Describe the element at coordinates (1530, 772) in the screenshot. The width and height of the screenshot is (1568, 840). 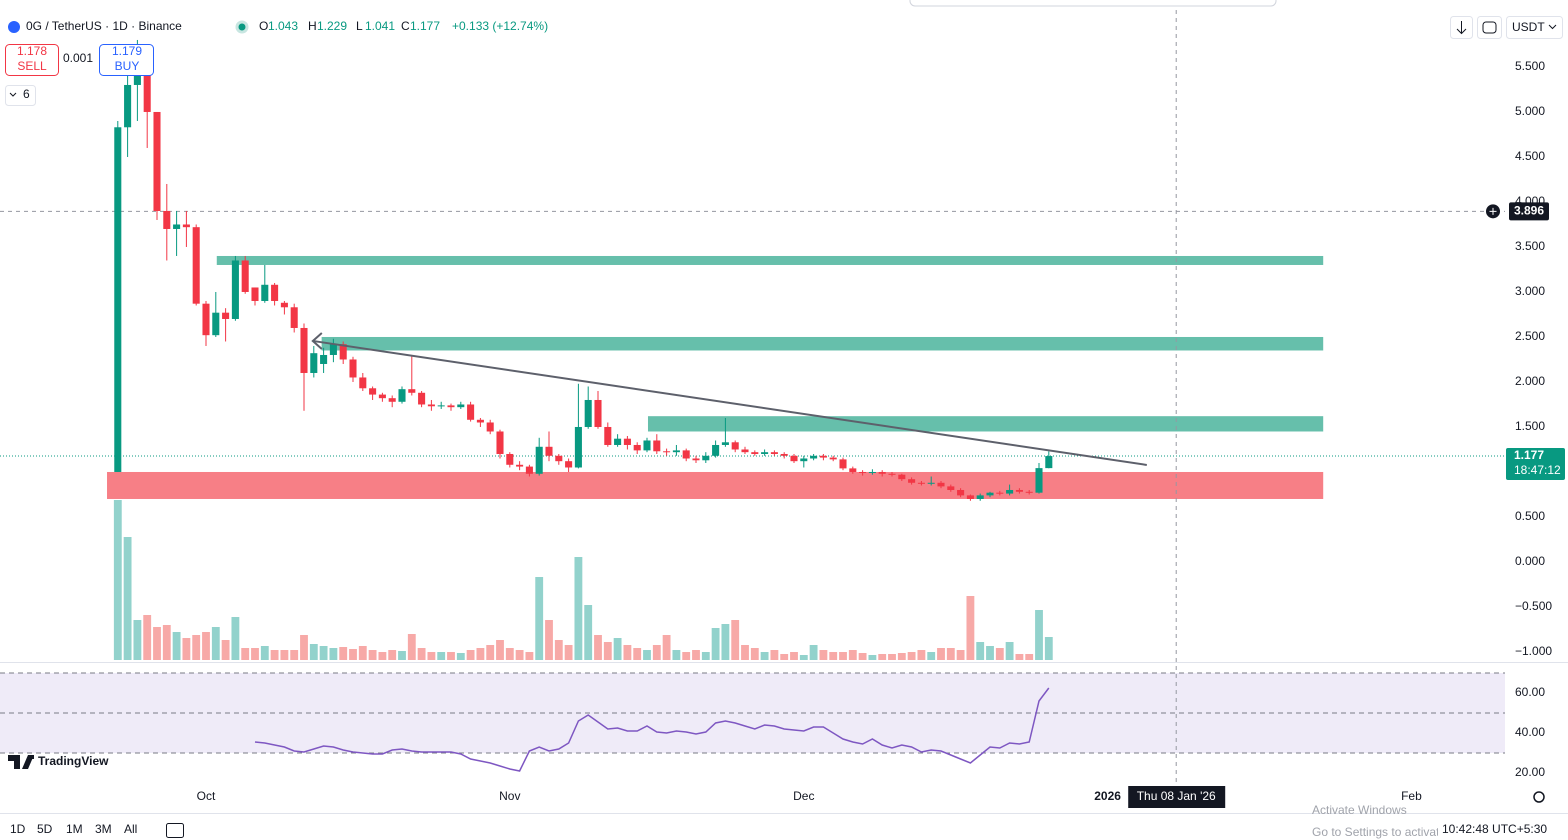
I see `rsi-tick-label: 20.00` at that location.